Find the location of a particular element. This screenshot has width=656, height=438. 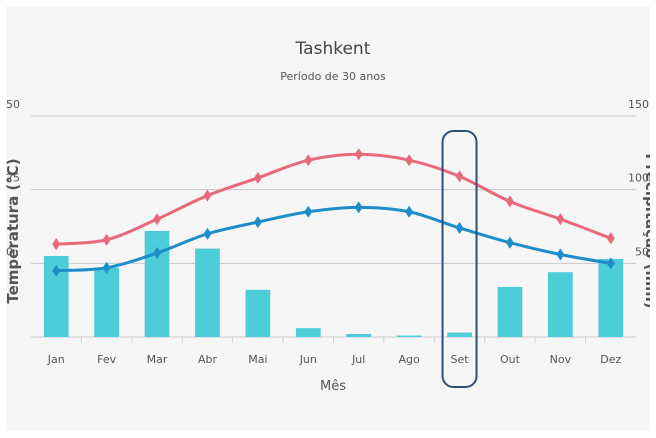

x-tick-label: Jun is located at coordinates (308, 359).